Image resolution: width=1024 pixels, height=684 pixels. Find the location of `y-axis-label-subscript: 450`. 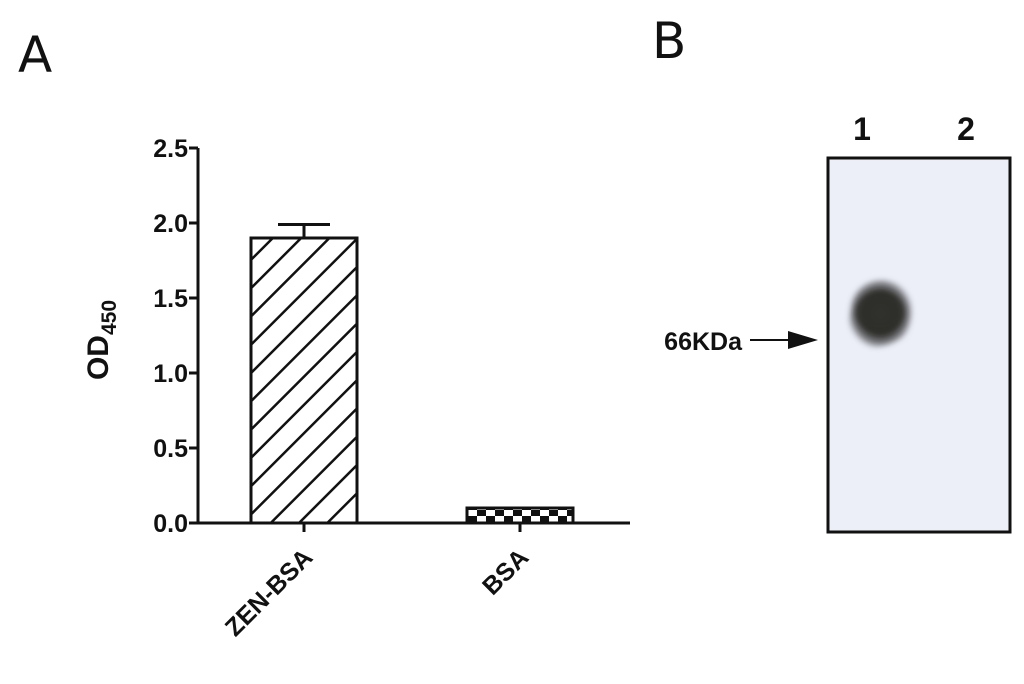

y-axis-label-subscript: 450 is located at coordinates (109, 317).